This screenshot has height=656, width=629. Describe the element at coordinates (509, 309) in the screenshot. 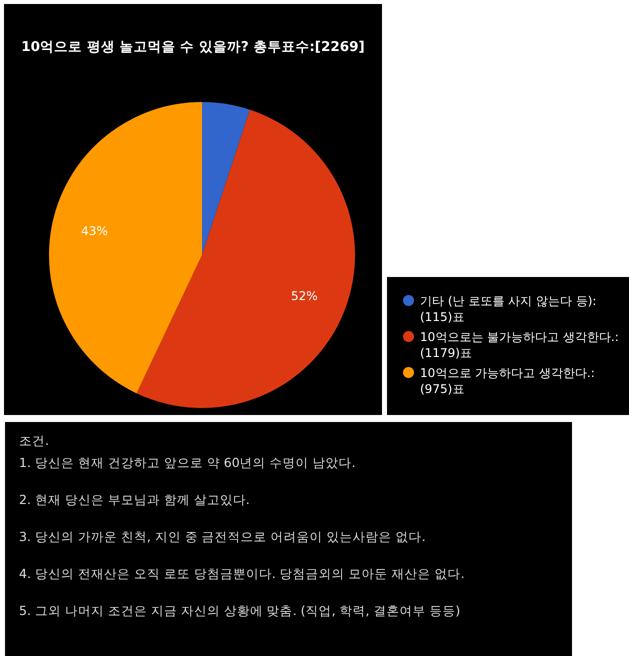

I see `legend-label: 기타 (난 로또를 사지 않는다 등):(115)표` at that location.